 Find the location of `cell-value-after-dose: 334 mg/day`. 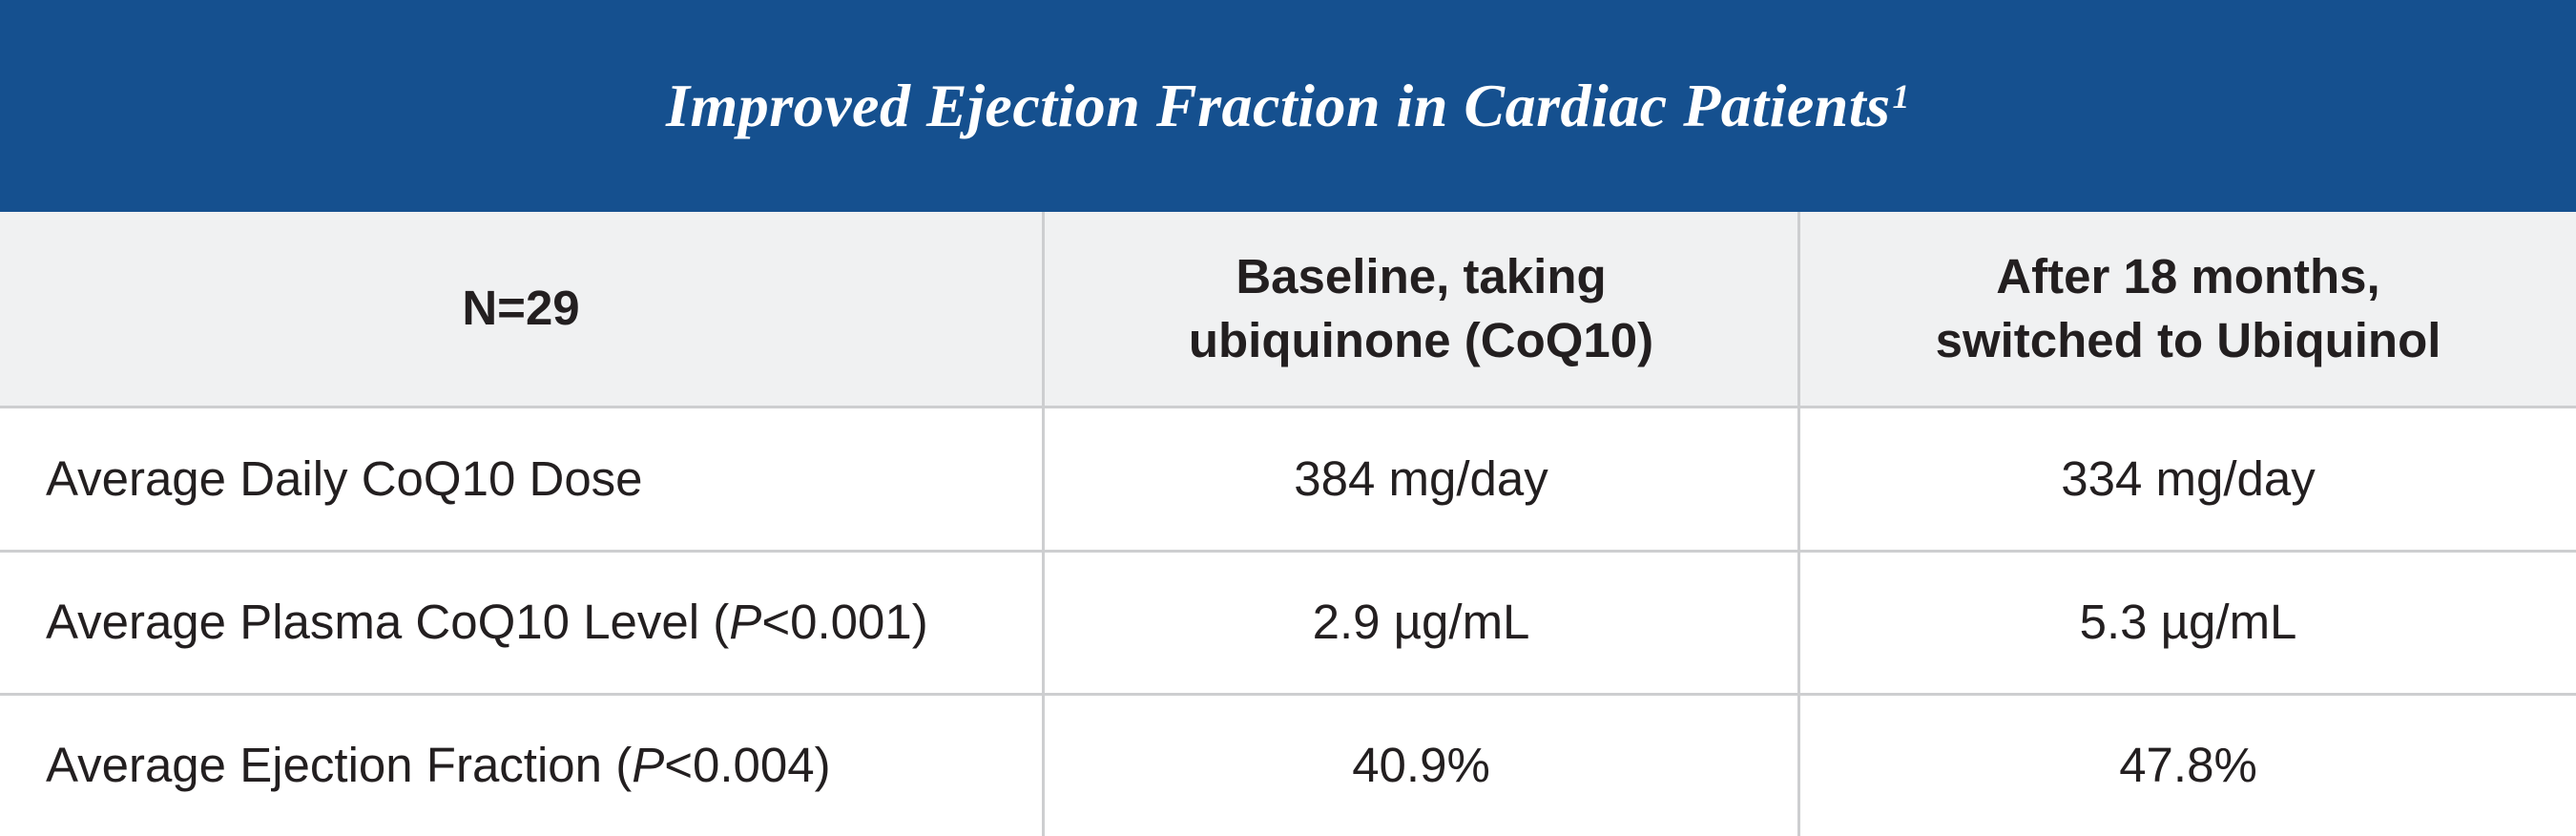

cell-value-after-dose: 334 mg/day is located at coordinates (2188, 478).